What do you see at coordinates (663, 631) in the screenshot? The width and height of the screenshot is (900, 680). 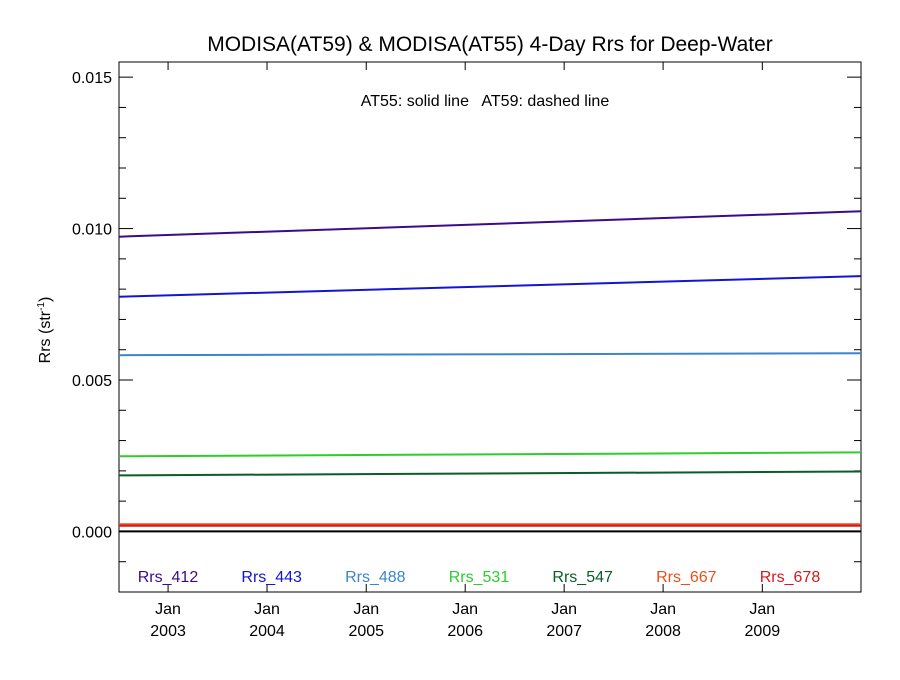 I see `x-tick-label-year: 2008` at bounding box center [663, 631].